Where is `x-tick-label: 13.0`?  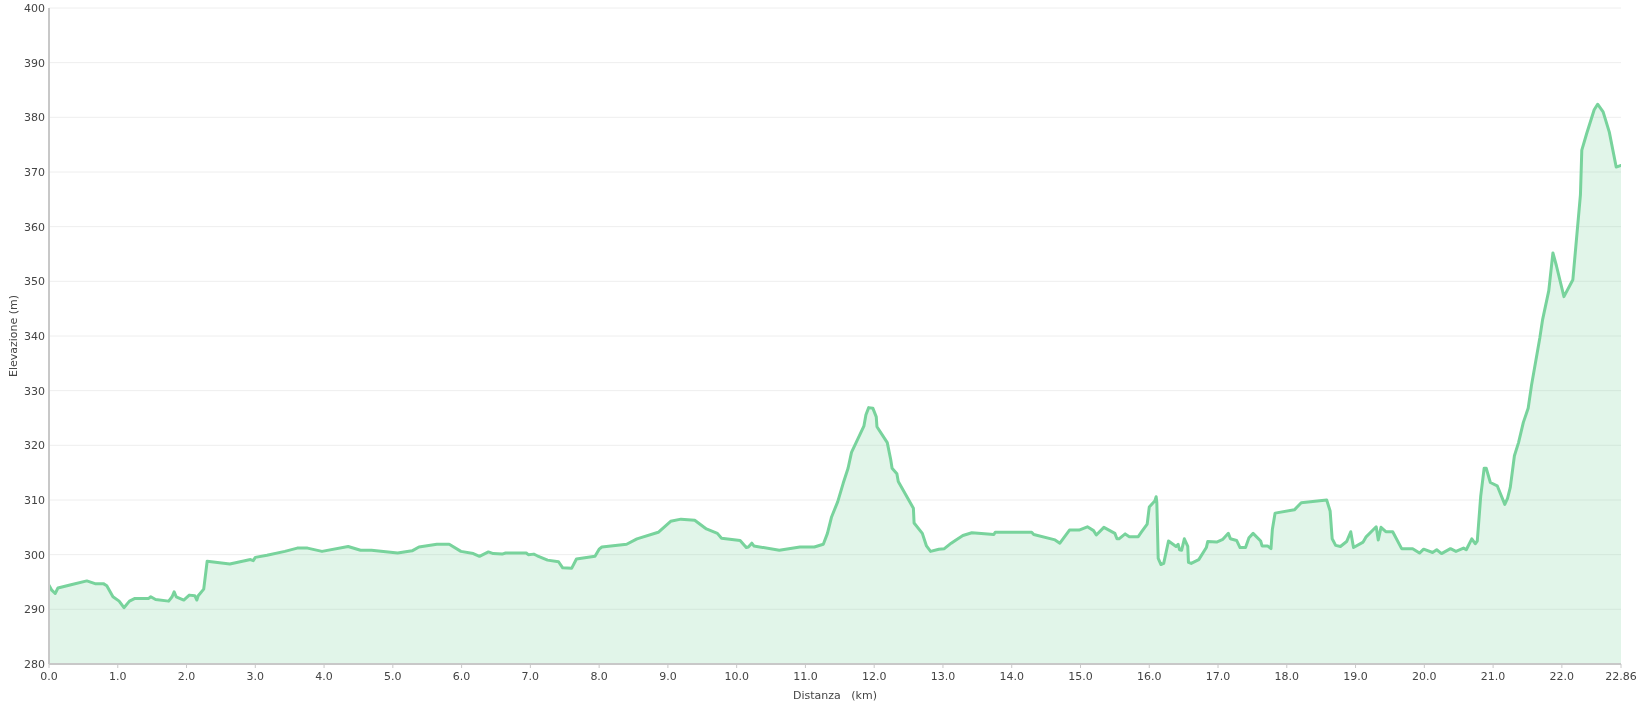
x-tick-label: 13.0 is located at coordinates (943, 676).